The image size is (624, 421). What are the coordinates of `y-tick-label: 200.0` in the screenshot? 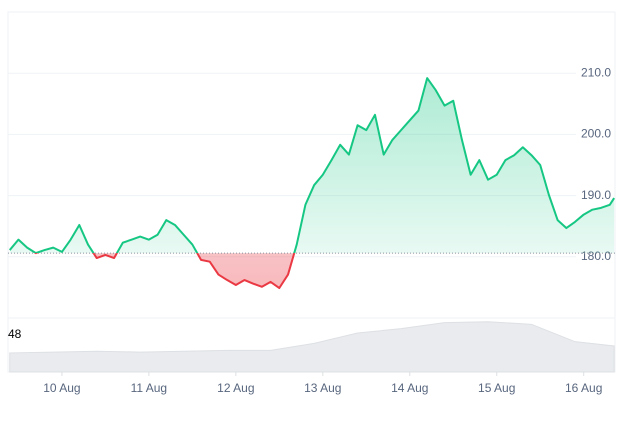 It's located at (596, 134).